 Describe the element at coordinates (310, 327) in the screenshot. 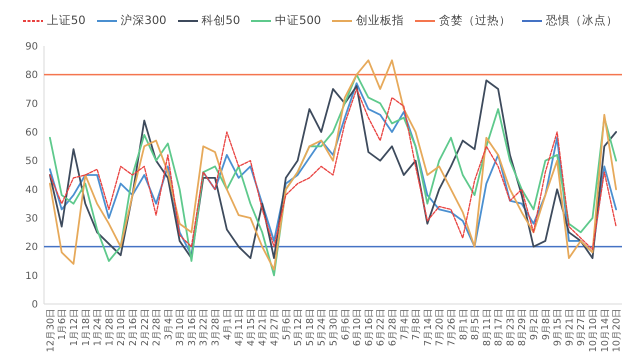

I see `x-tick-label: 5月18日` at that location.